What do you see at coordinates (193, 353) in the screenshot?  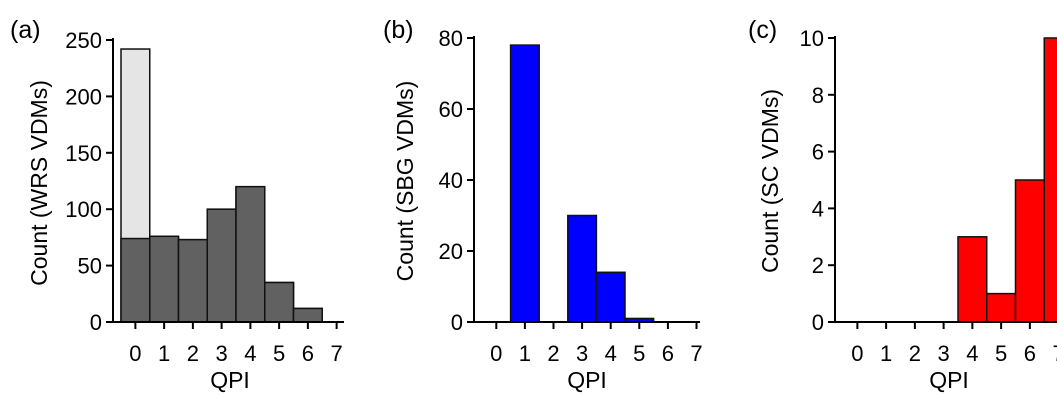 I see `panel-a-xtick-label-2: 2` at bounding box center [193, 353].